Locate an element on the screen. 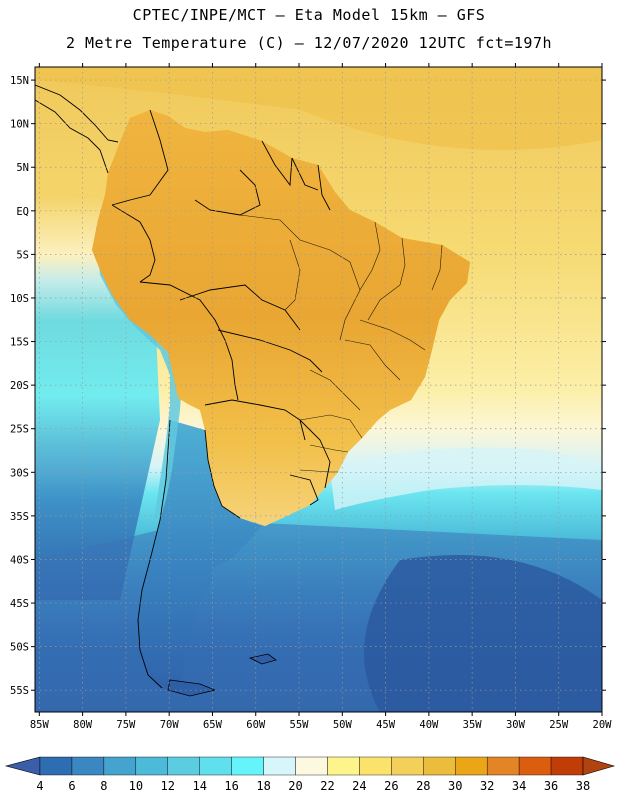  colorbar-label: 12 is located at coordinates (168, 786).